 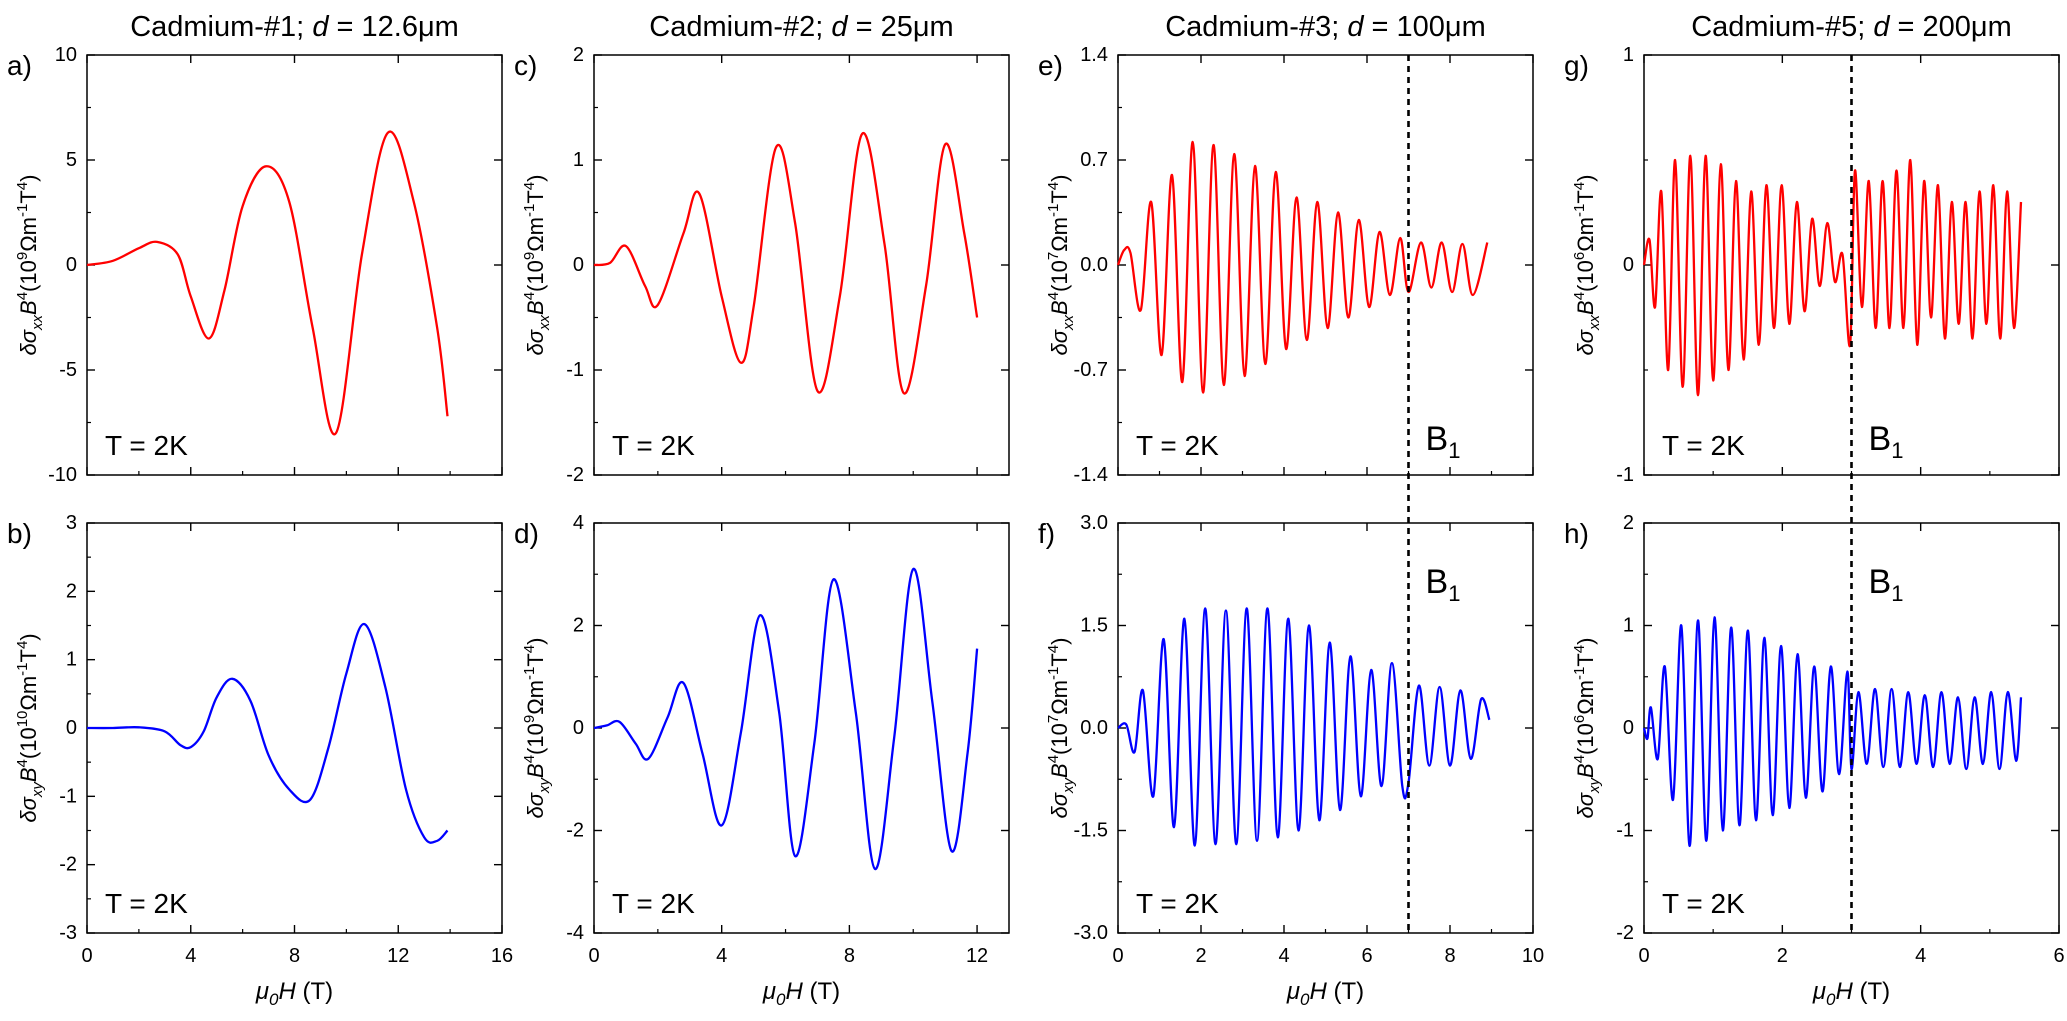 I want to click on y-tick-label: 4, so click(x=578, y=523).